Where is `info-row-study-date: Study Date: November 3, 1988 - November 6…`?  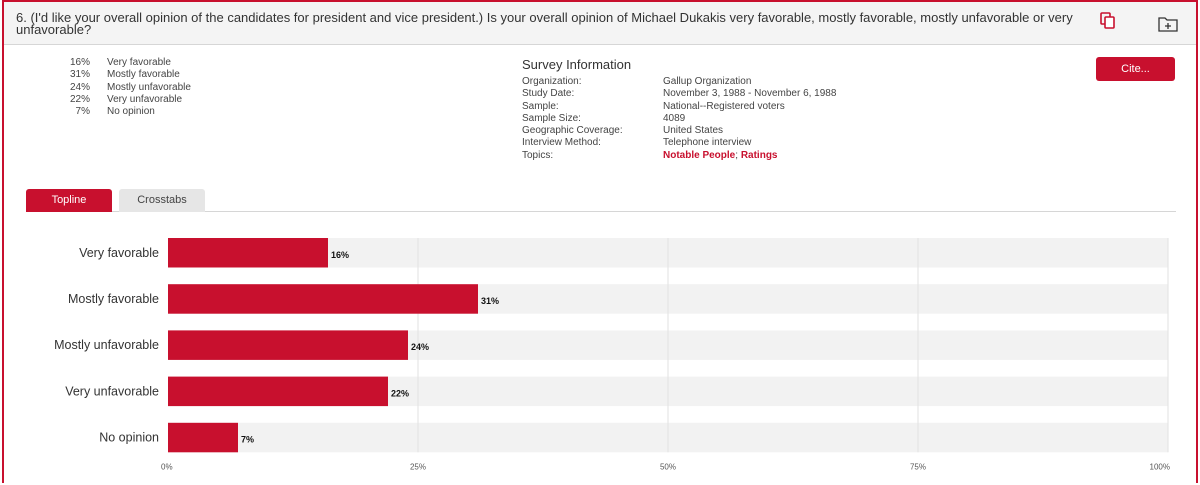
info-row-study-date: Study Date: November 3, 1988 - November 6… is located at coordinates (702, 94).